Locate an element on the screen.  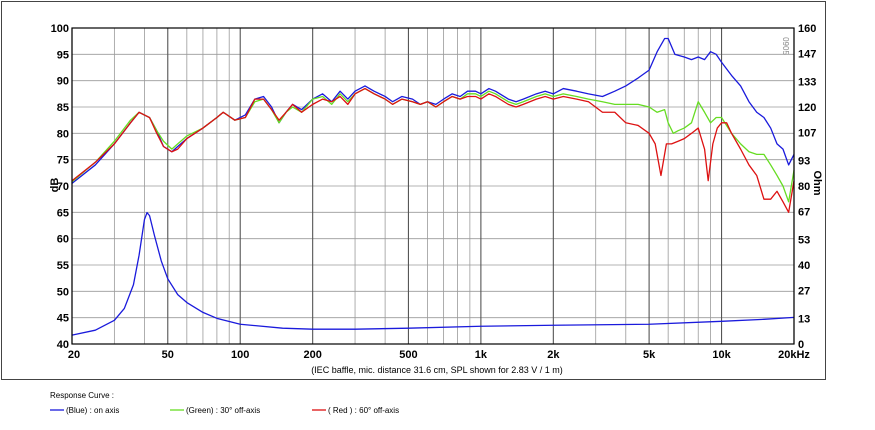
y-right-tick-label: 80 is located at coordinates (804, 187).